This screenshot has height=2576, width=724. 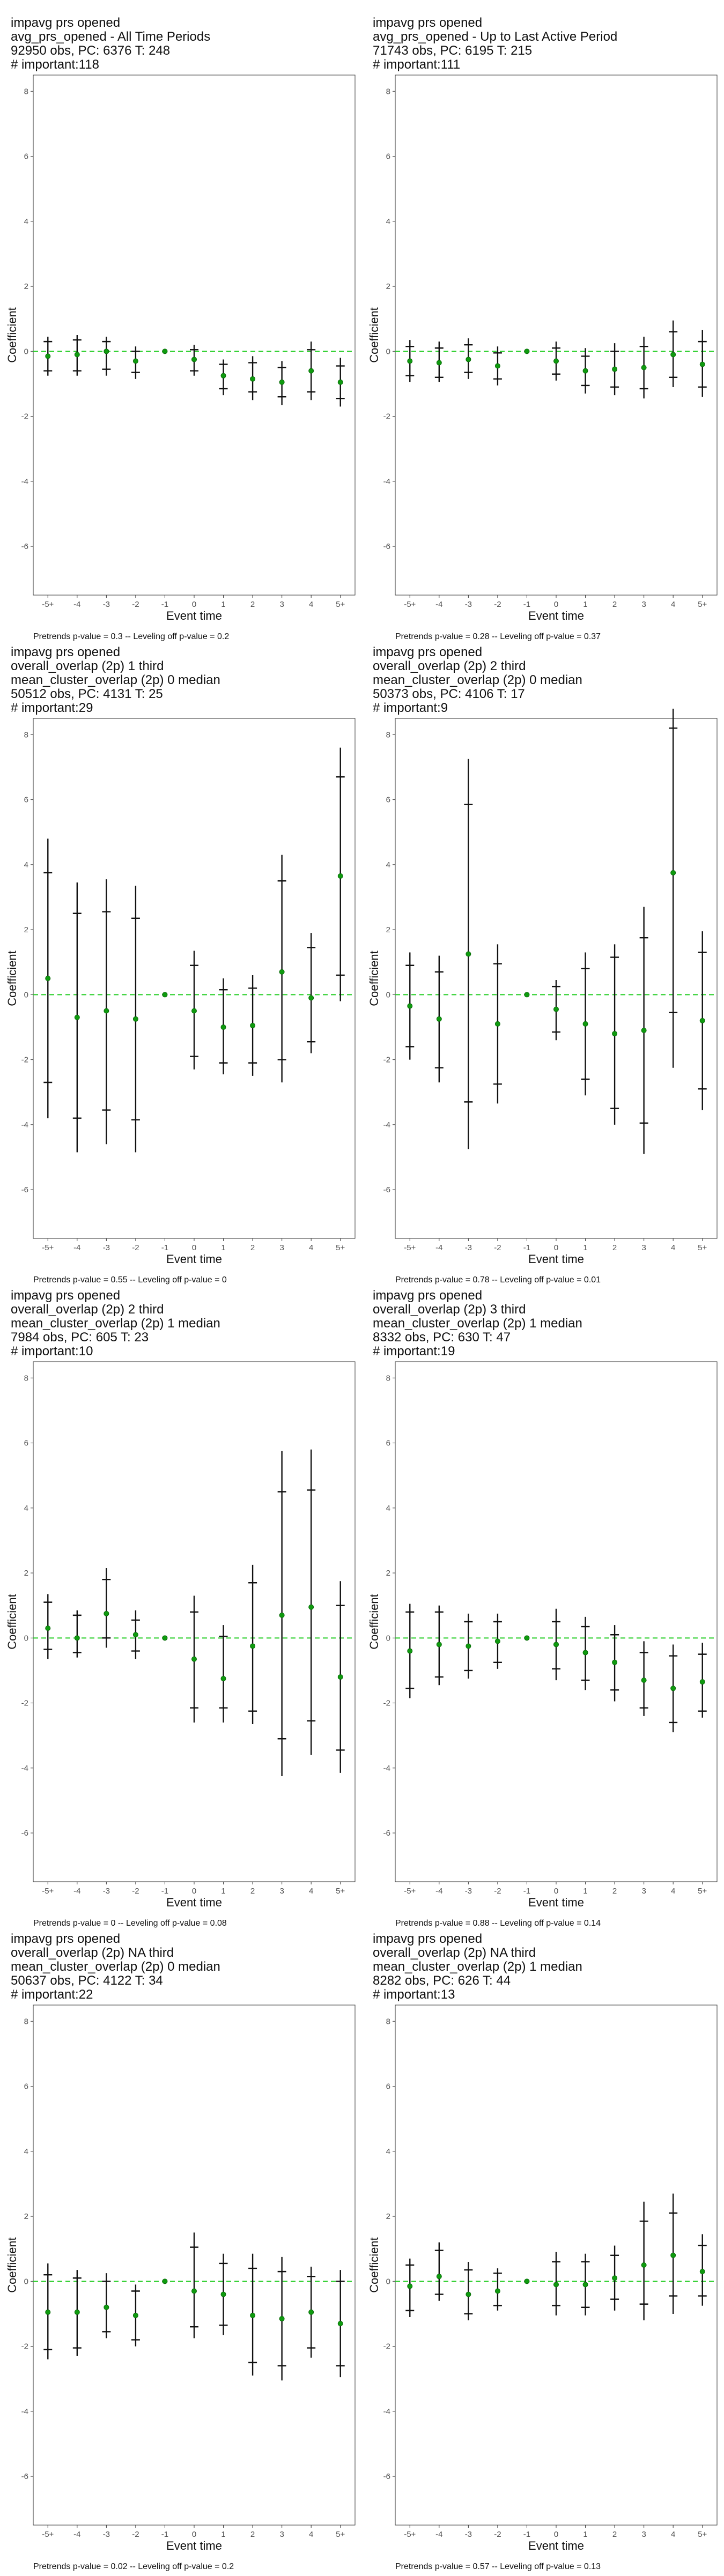 I want to click on x-tick-label: 0, so click(x=194, y=2535).